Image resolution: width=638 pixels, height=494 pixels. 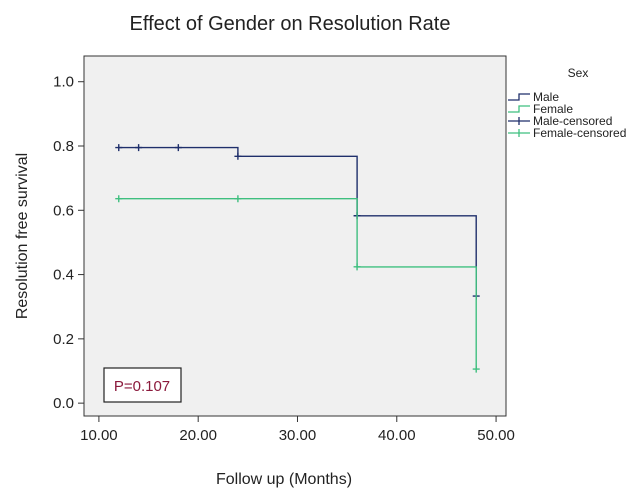 What do you see at coordinates (397, 435) in the screenshot?
I see `x-tick-label: 40.00` at bounding box center [397, 435].